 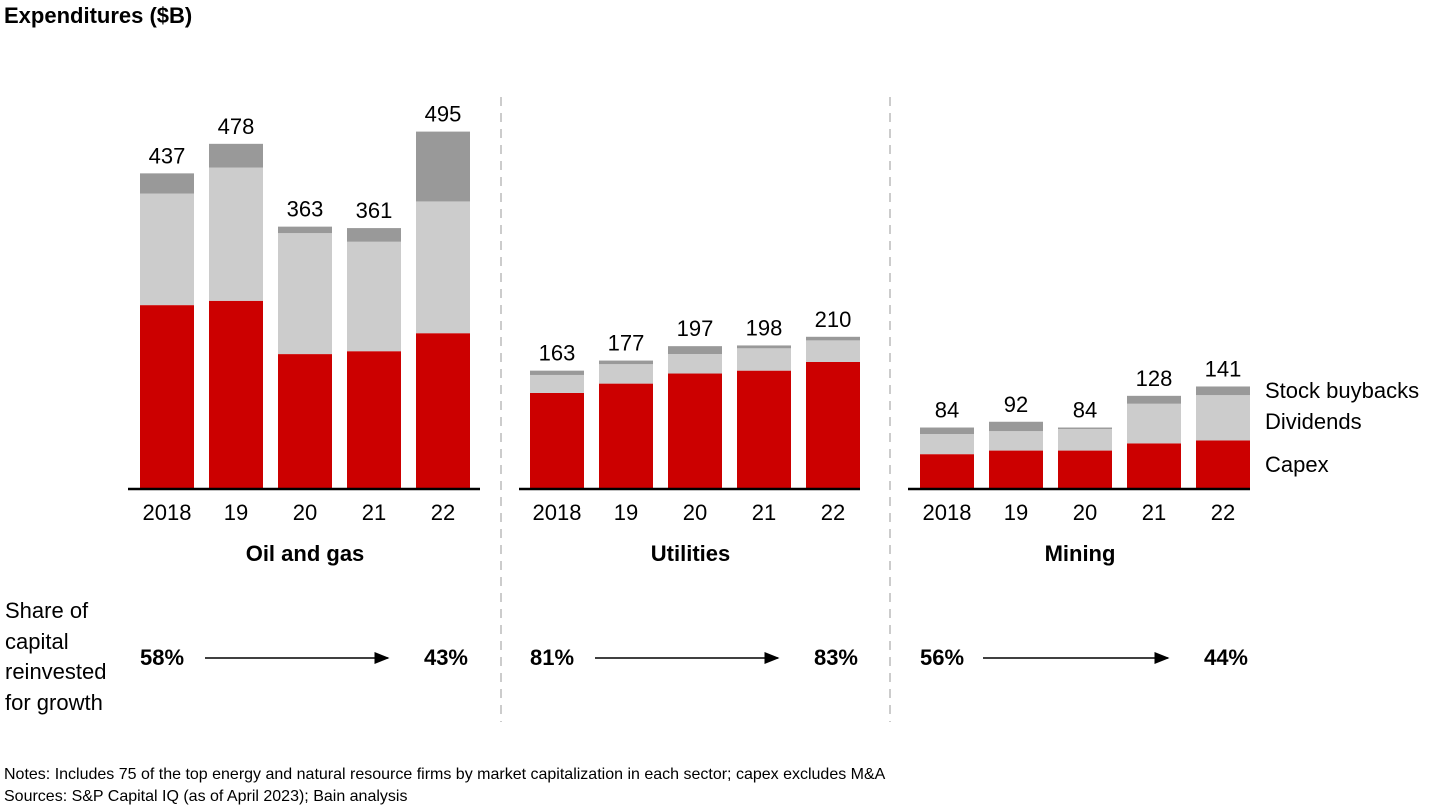 What do you see at coordinates (1223, 368) in the screenshot?
I see `bar-total-label: 141` at bounding box center [1223, 368].